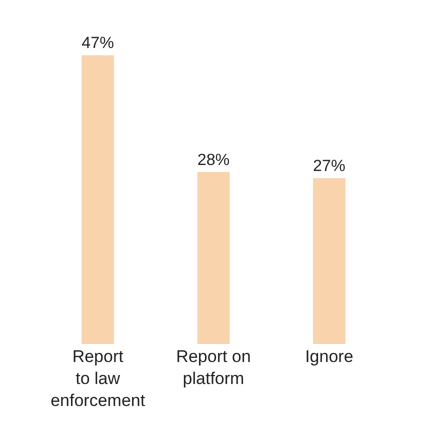 The height and width of the screenshot is (424, 427). Describe the element at coordinates (213, 367) in the screenshot. I see `x-tick-label: Report on platform` at that location.